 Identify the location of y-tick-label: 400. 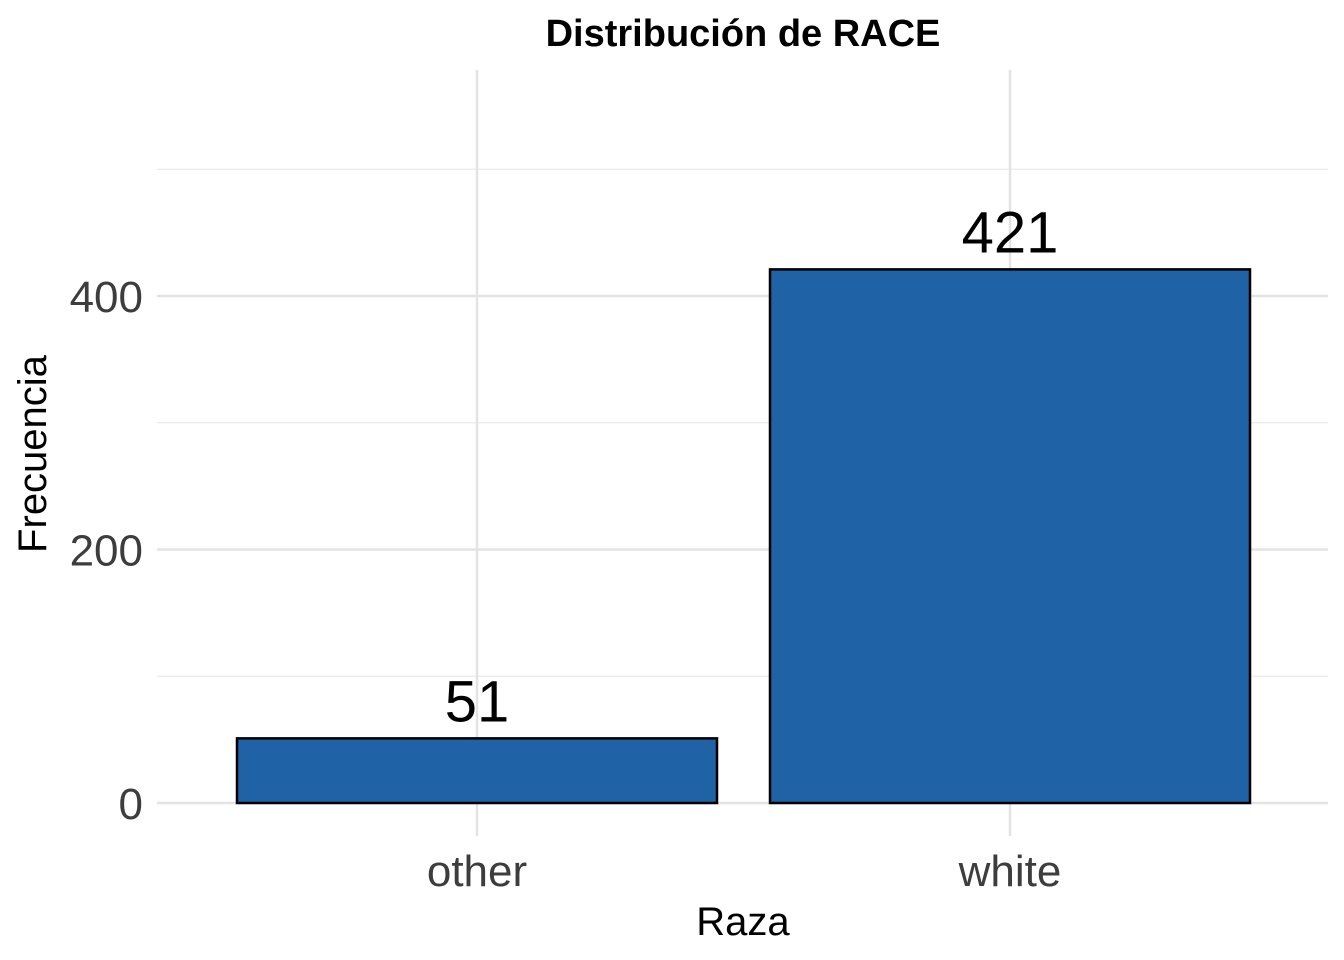
(106, 297).